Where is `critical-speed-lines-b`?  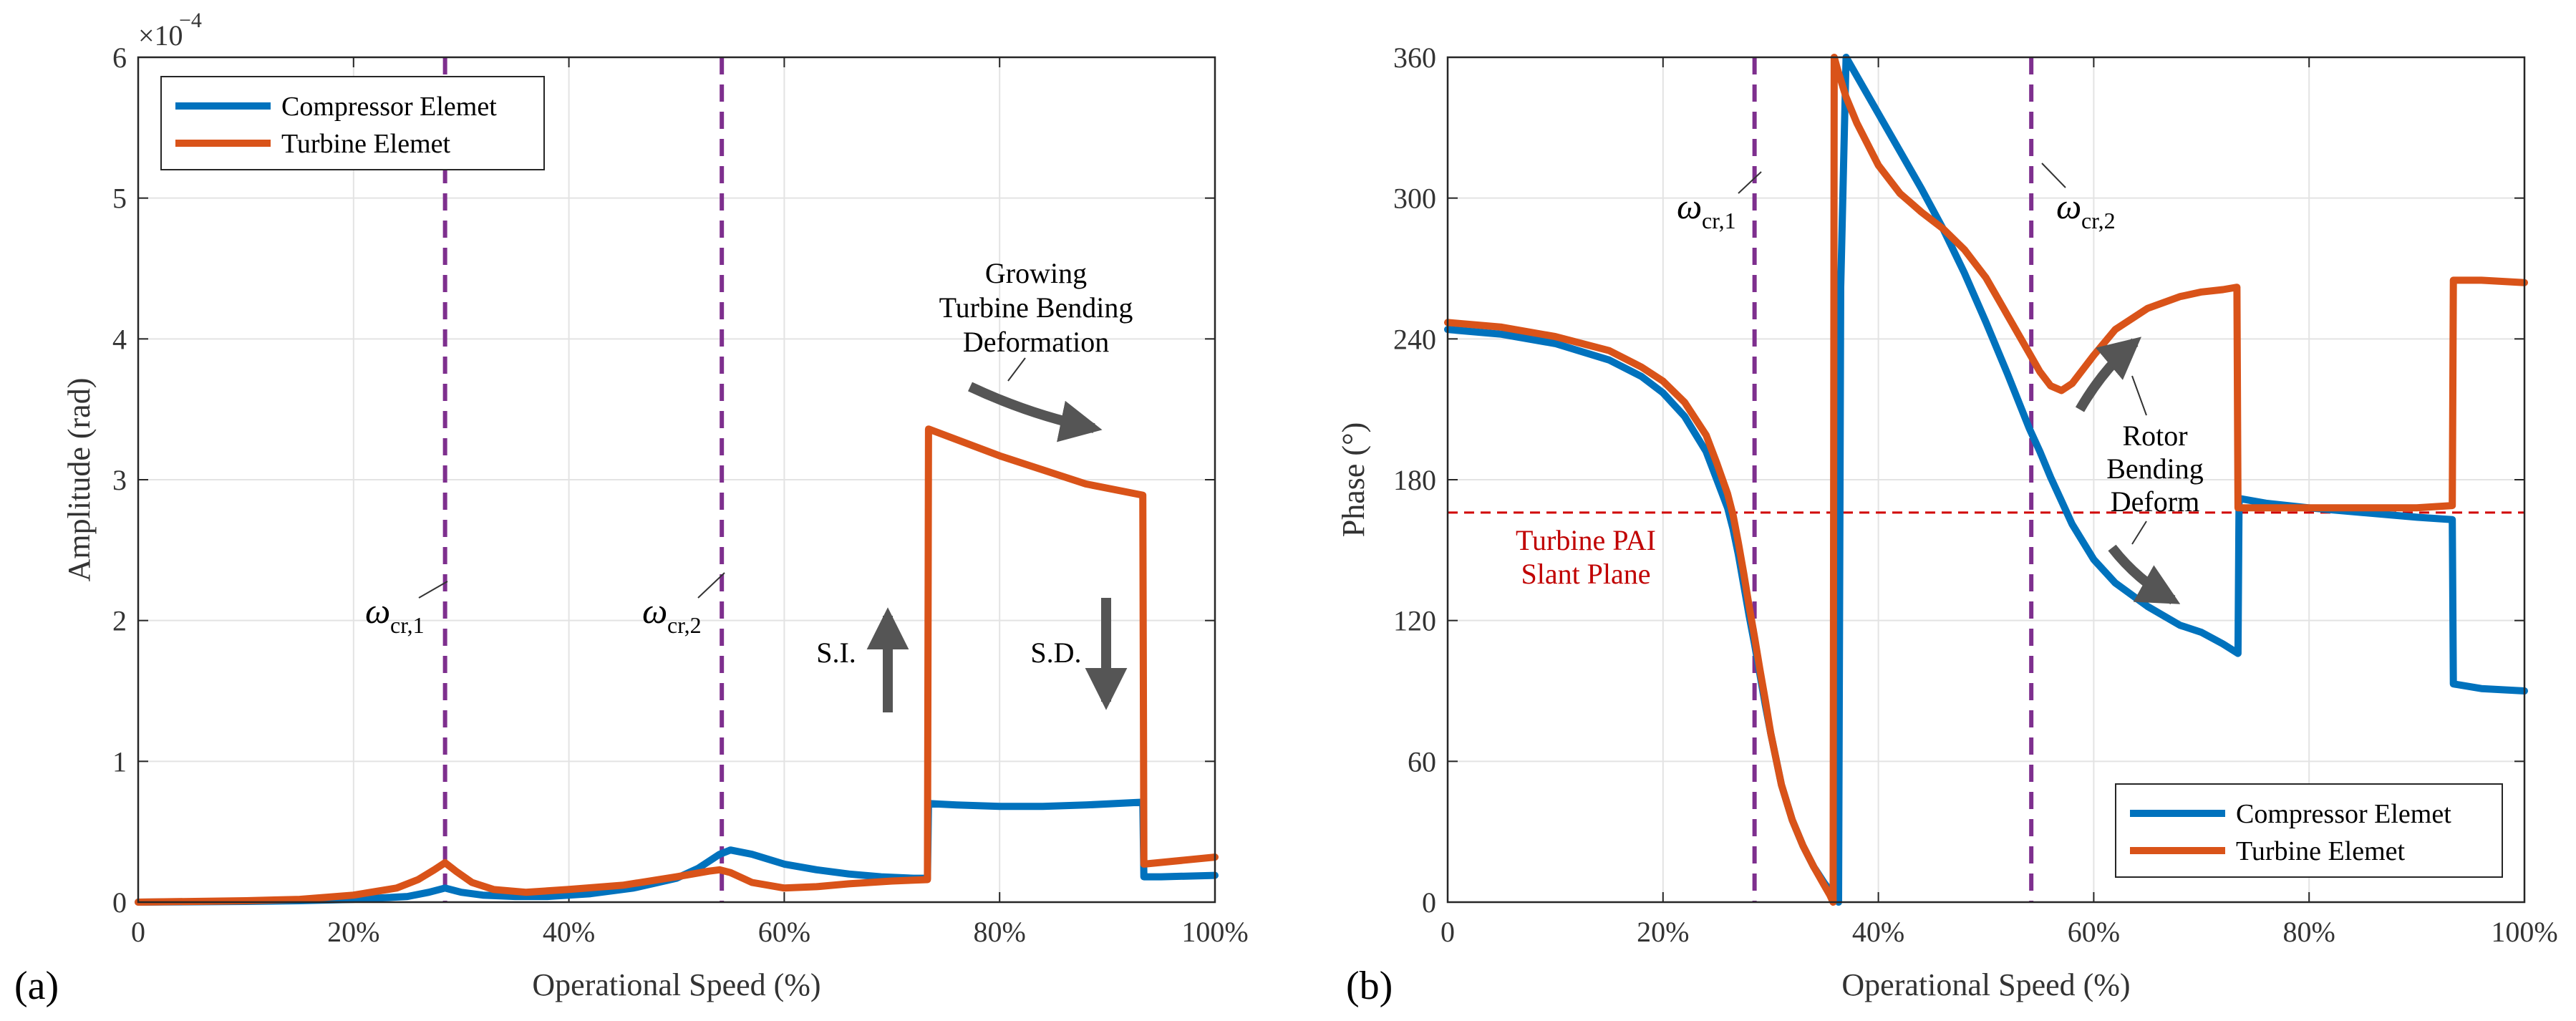
critical-speed-lines-b is located at coordinates (1893, 480).